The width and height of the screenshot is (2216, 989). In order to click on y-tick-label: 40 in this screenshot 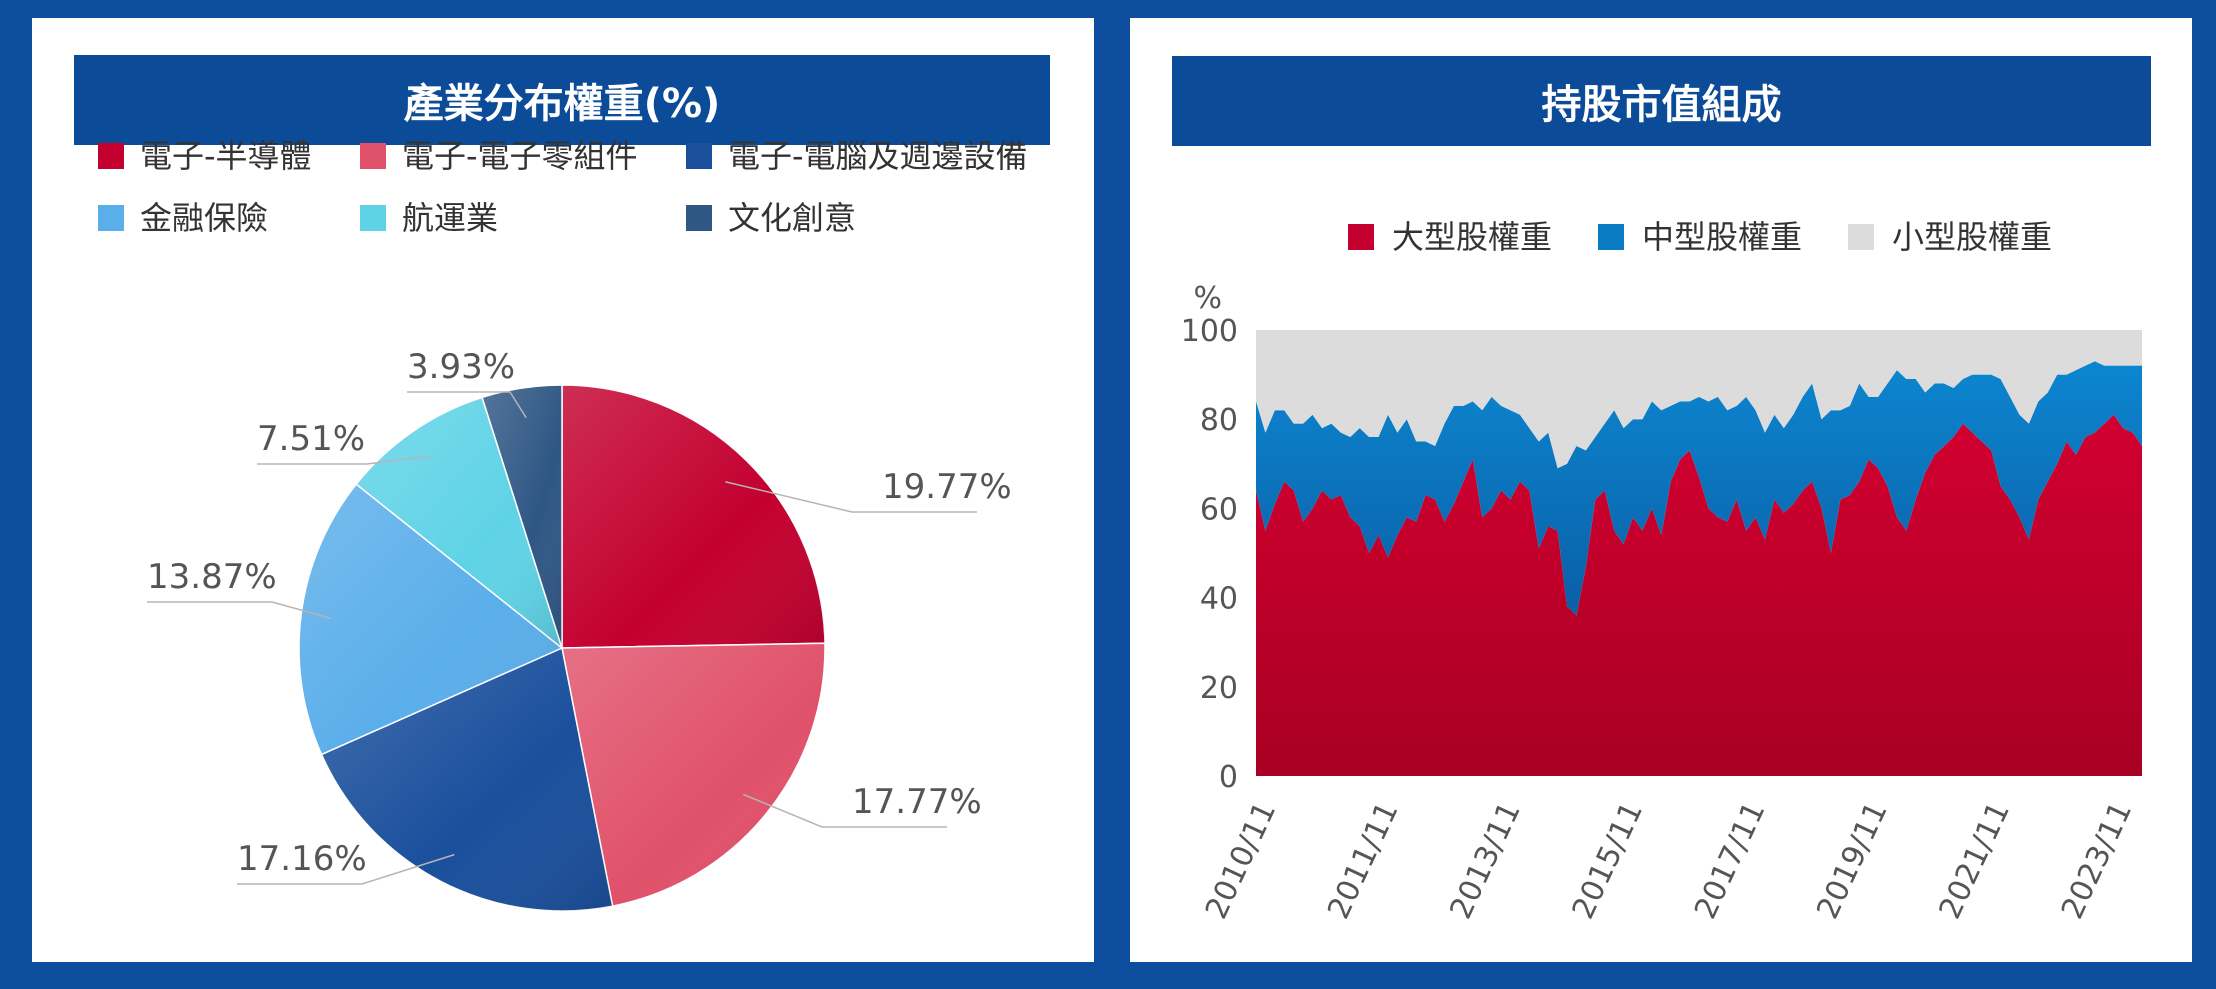, I will do `click(1219, 599)`.